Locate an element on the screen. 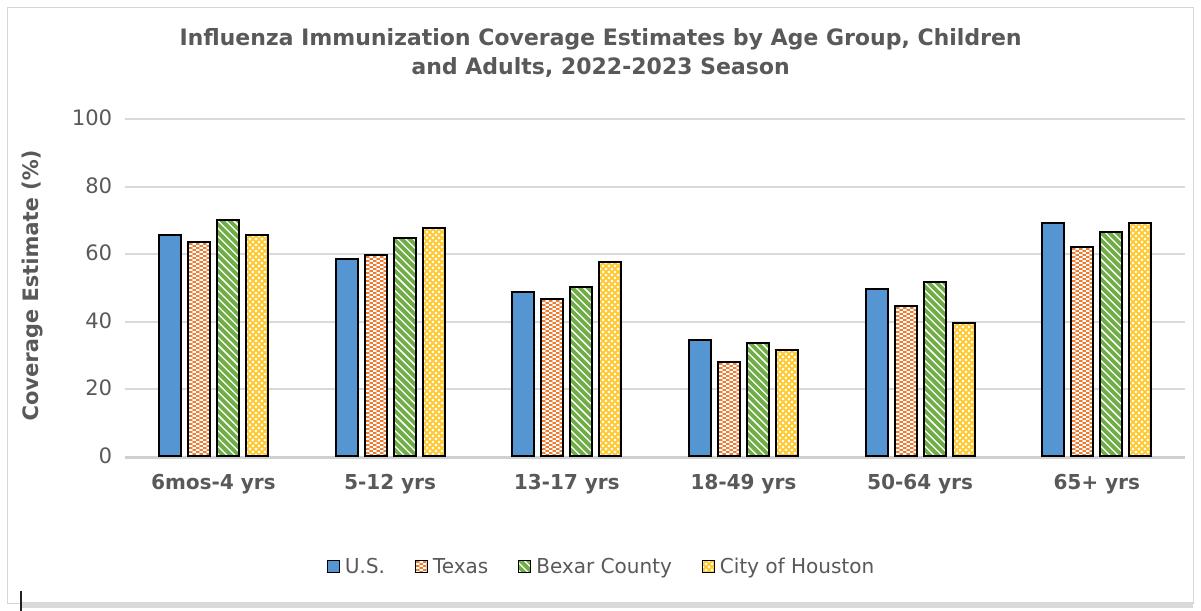  y-tick-label-60: 60 is located at coordinates (98, 253).